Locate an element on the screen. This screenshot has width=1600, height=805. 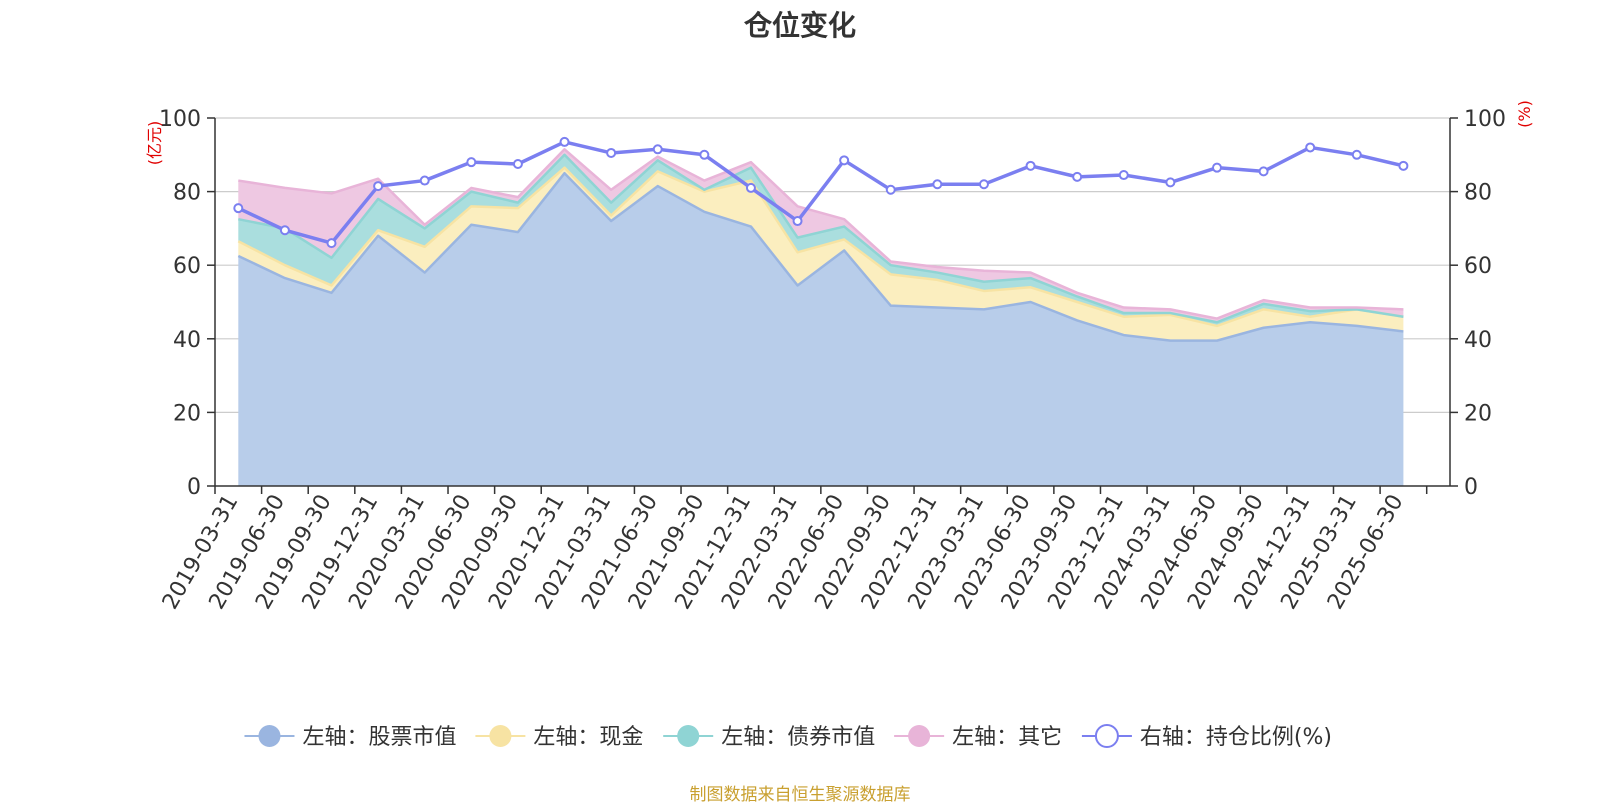
chart-title: 仓位变化 is located at coordinates (799, 25).